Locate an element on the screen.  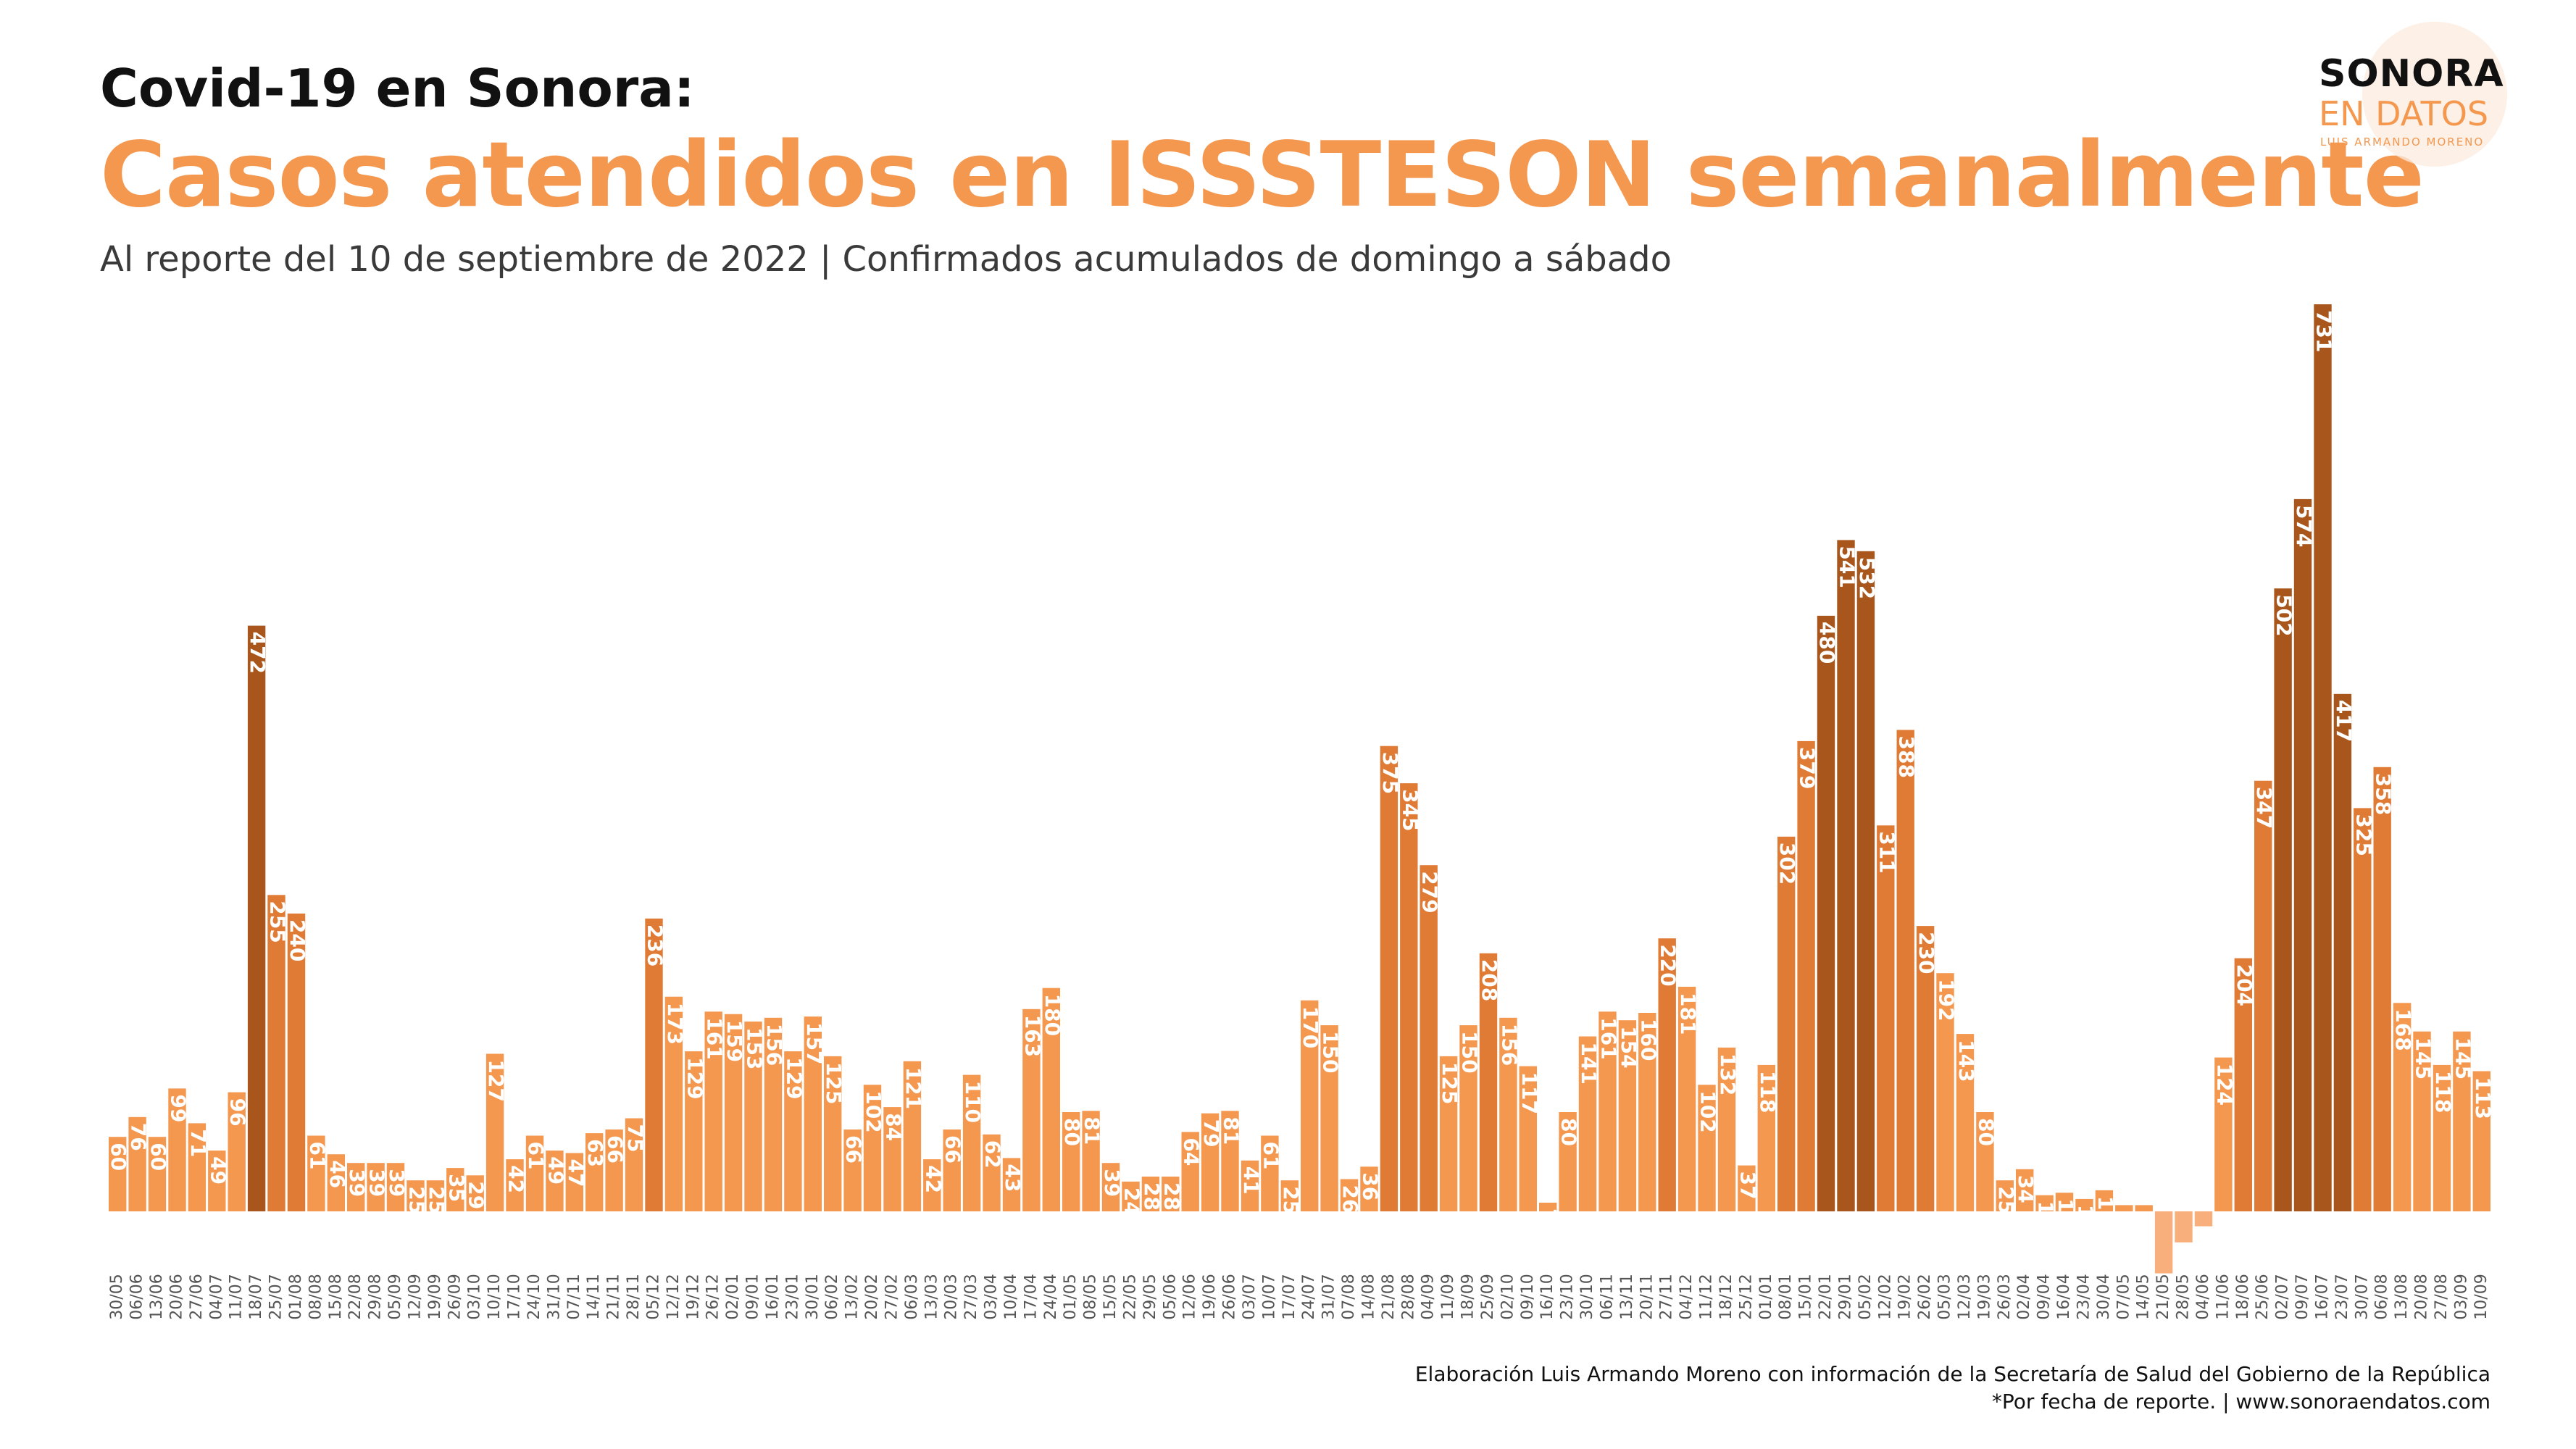
value-label: 347 is located at coordinates (2264, 808).